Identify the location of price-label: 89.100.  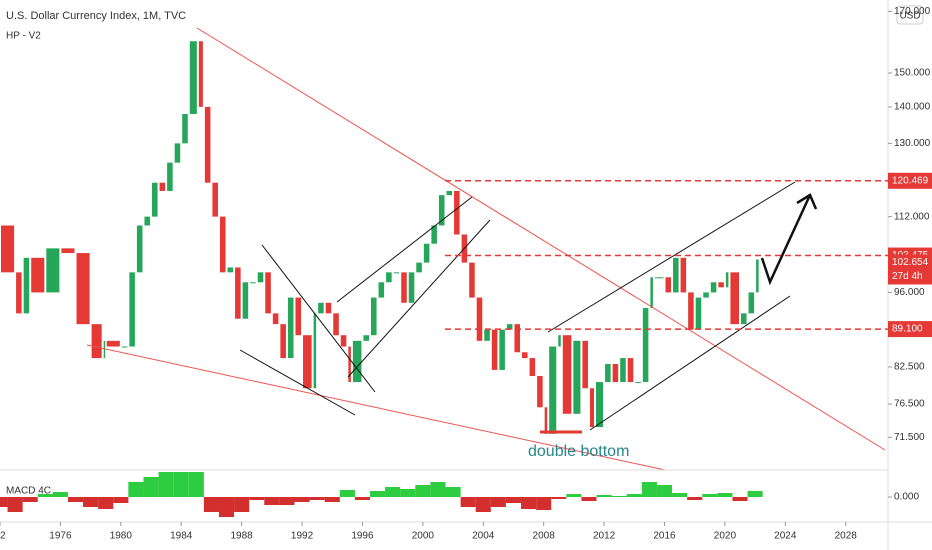
(907, 329).